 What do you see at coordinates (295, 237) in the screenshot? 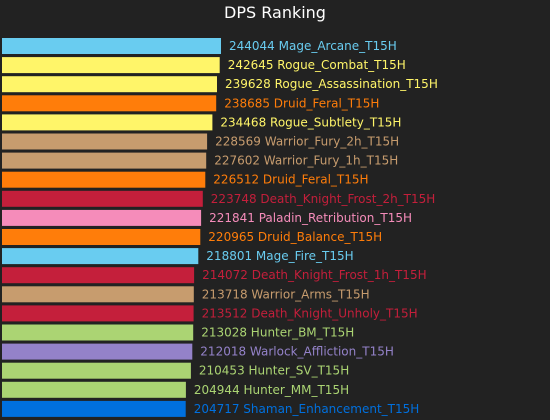
I see `bar-label: 220965 Druid_Balance_T15H` at bounding box center [295, 237].